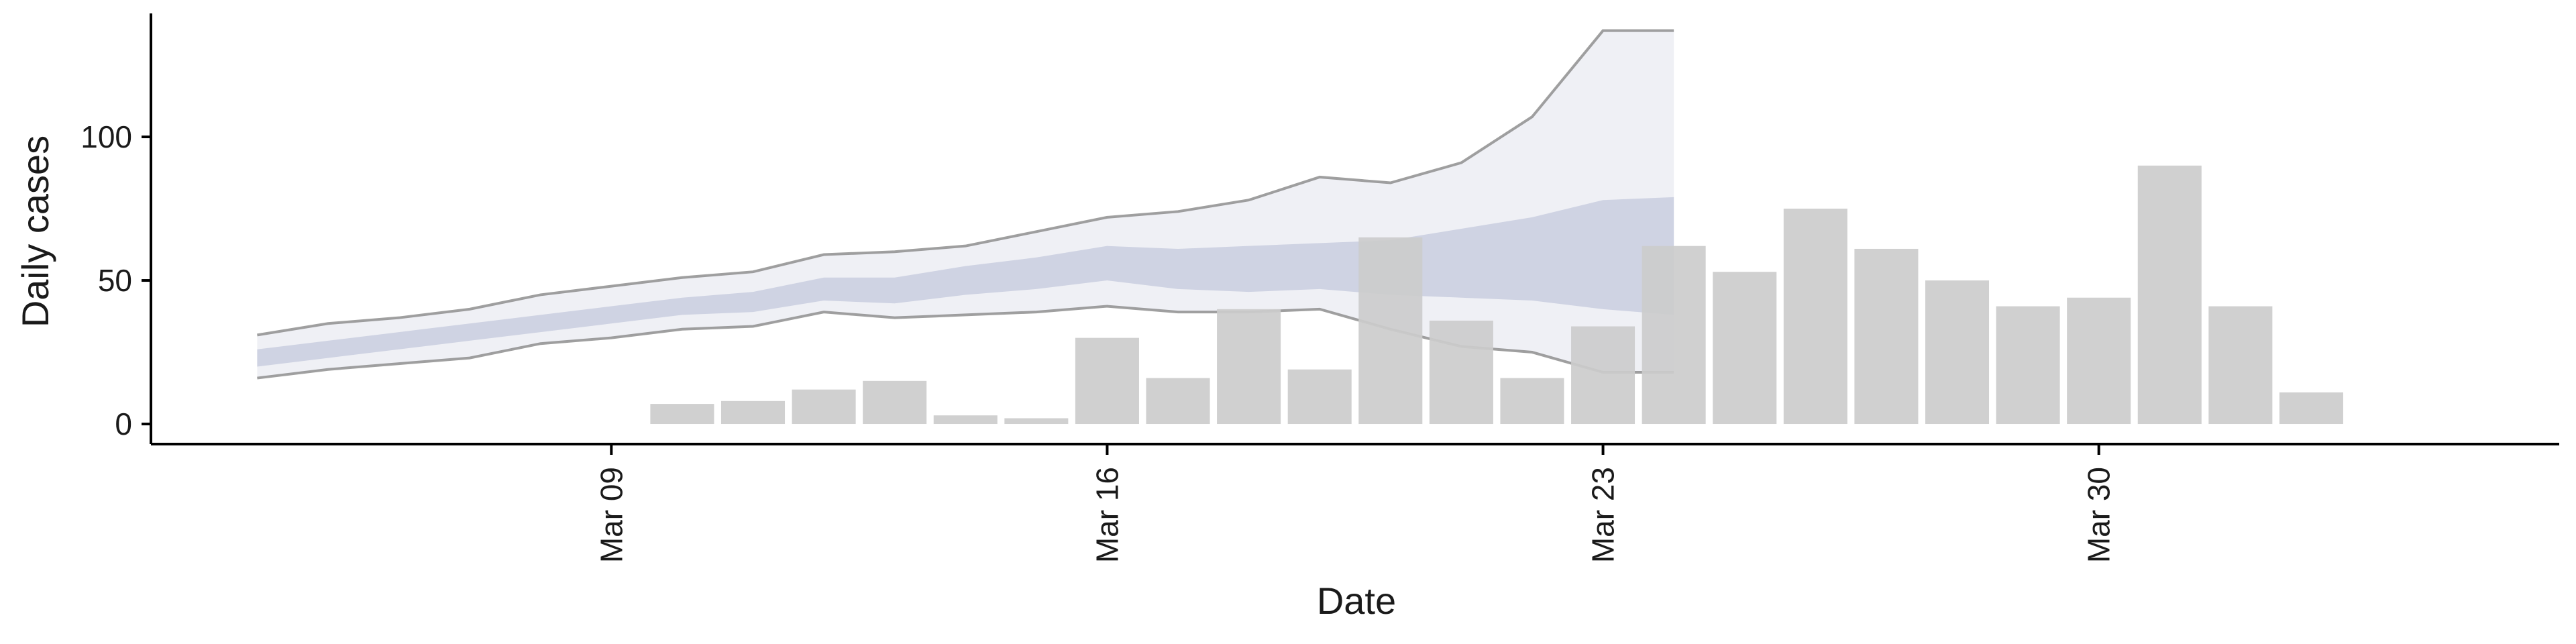  What do you see at coordinates (611, 515) in the screenshot?
I see `x-tick-label-0: Mar 09` at bounding box center [611, 515].